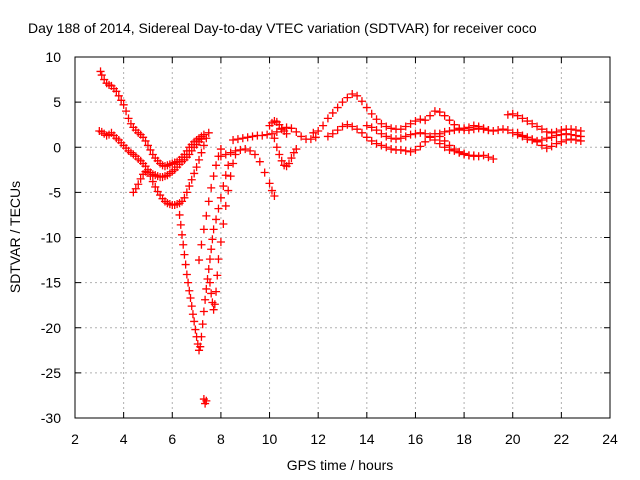 The height and width of the screenshot is (480, 640). What do you see at coordinates (367, 439) in the screenshot?
I see `x-tick-label: 14` at bounding box center [367, 439].